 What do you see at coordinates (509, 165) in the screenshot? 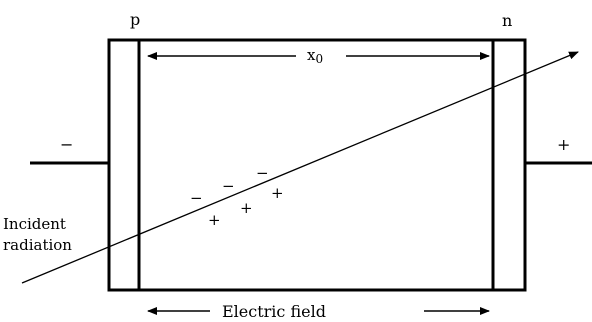
I see `n-layer` at bounding box center [509, 165].